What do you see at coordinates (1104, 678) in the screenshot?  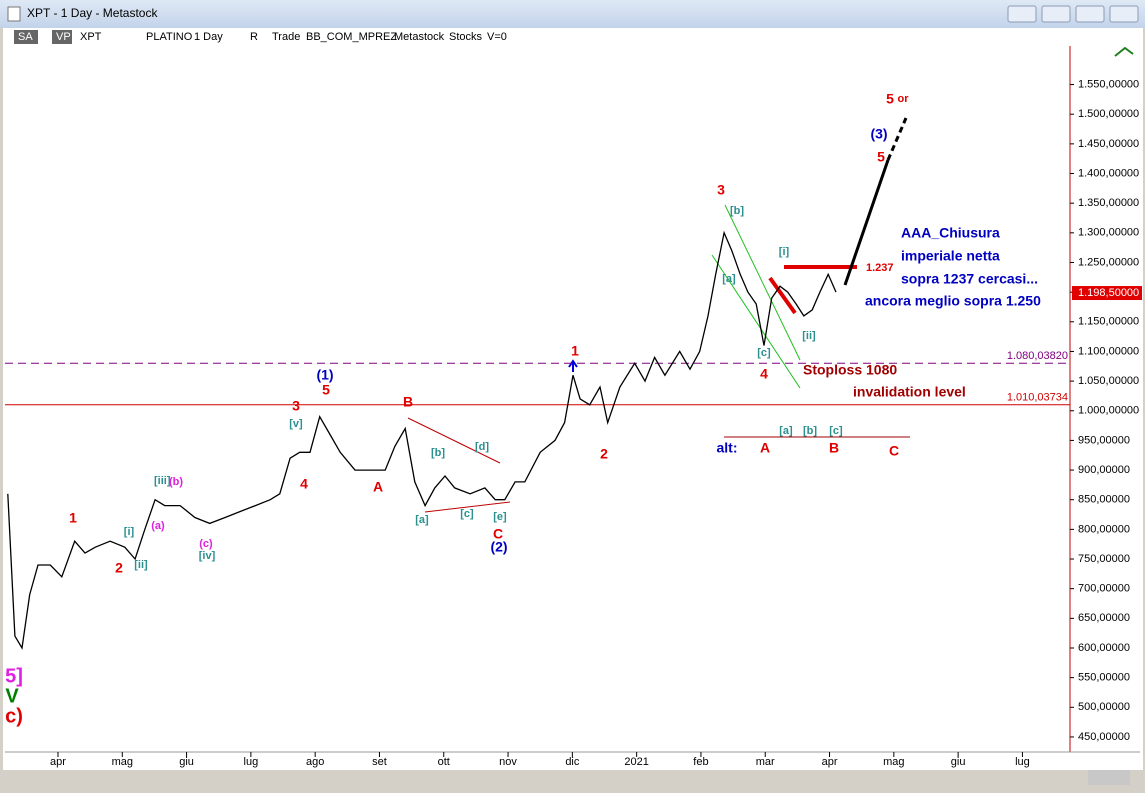 I see `y-tick-label: 550,00000` at bounding box center [1104, 678].